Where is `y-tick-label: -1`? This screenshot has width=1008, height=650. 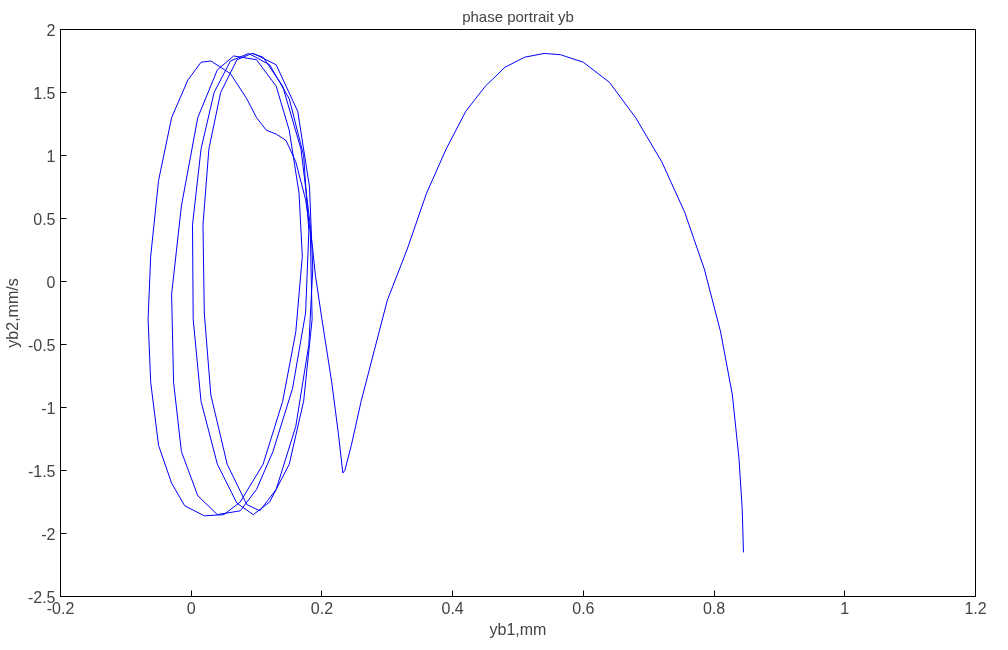 y-tick-label: -1 is located at coordinates (48, 408).